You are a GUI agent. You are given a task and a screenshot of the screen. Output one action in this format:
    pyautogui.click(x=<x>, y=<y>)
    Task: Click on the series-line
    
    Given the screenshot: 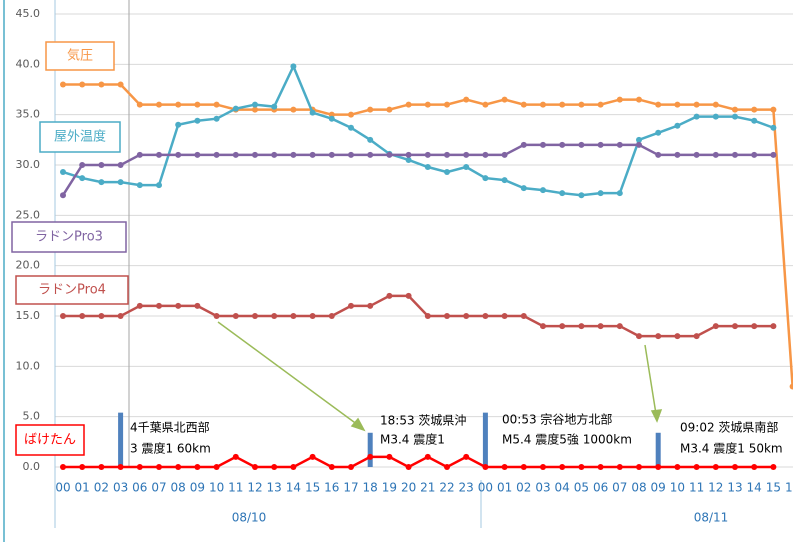 What is the action you would take?
    pyautogui.click(x=417, y=169)
    